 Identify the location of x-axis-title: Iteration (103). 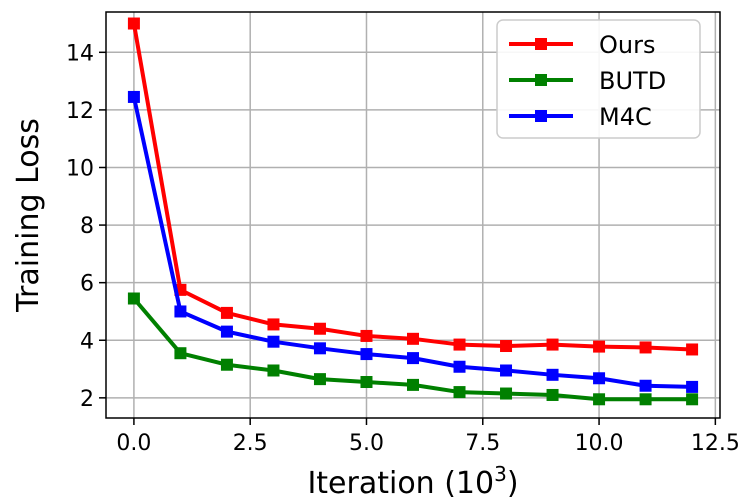
(412, 480).